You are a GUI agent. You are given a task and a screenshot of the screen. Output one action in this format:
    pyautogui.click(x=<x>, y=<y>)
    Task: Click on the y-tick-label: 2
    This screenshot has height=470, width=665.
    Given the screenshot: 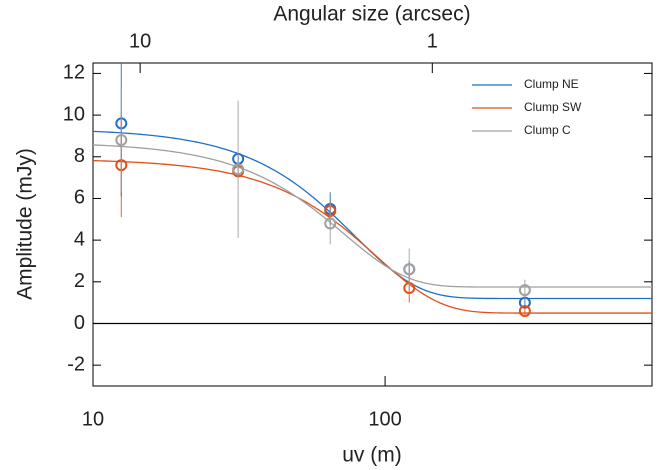 What is the action you would take?
    pyautogui.click(x=79, y=281)
    